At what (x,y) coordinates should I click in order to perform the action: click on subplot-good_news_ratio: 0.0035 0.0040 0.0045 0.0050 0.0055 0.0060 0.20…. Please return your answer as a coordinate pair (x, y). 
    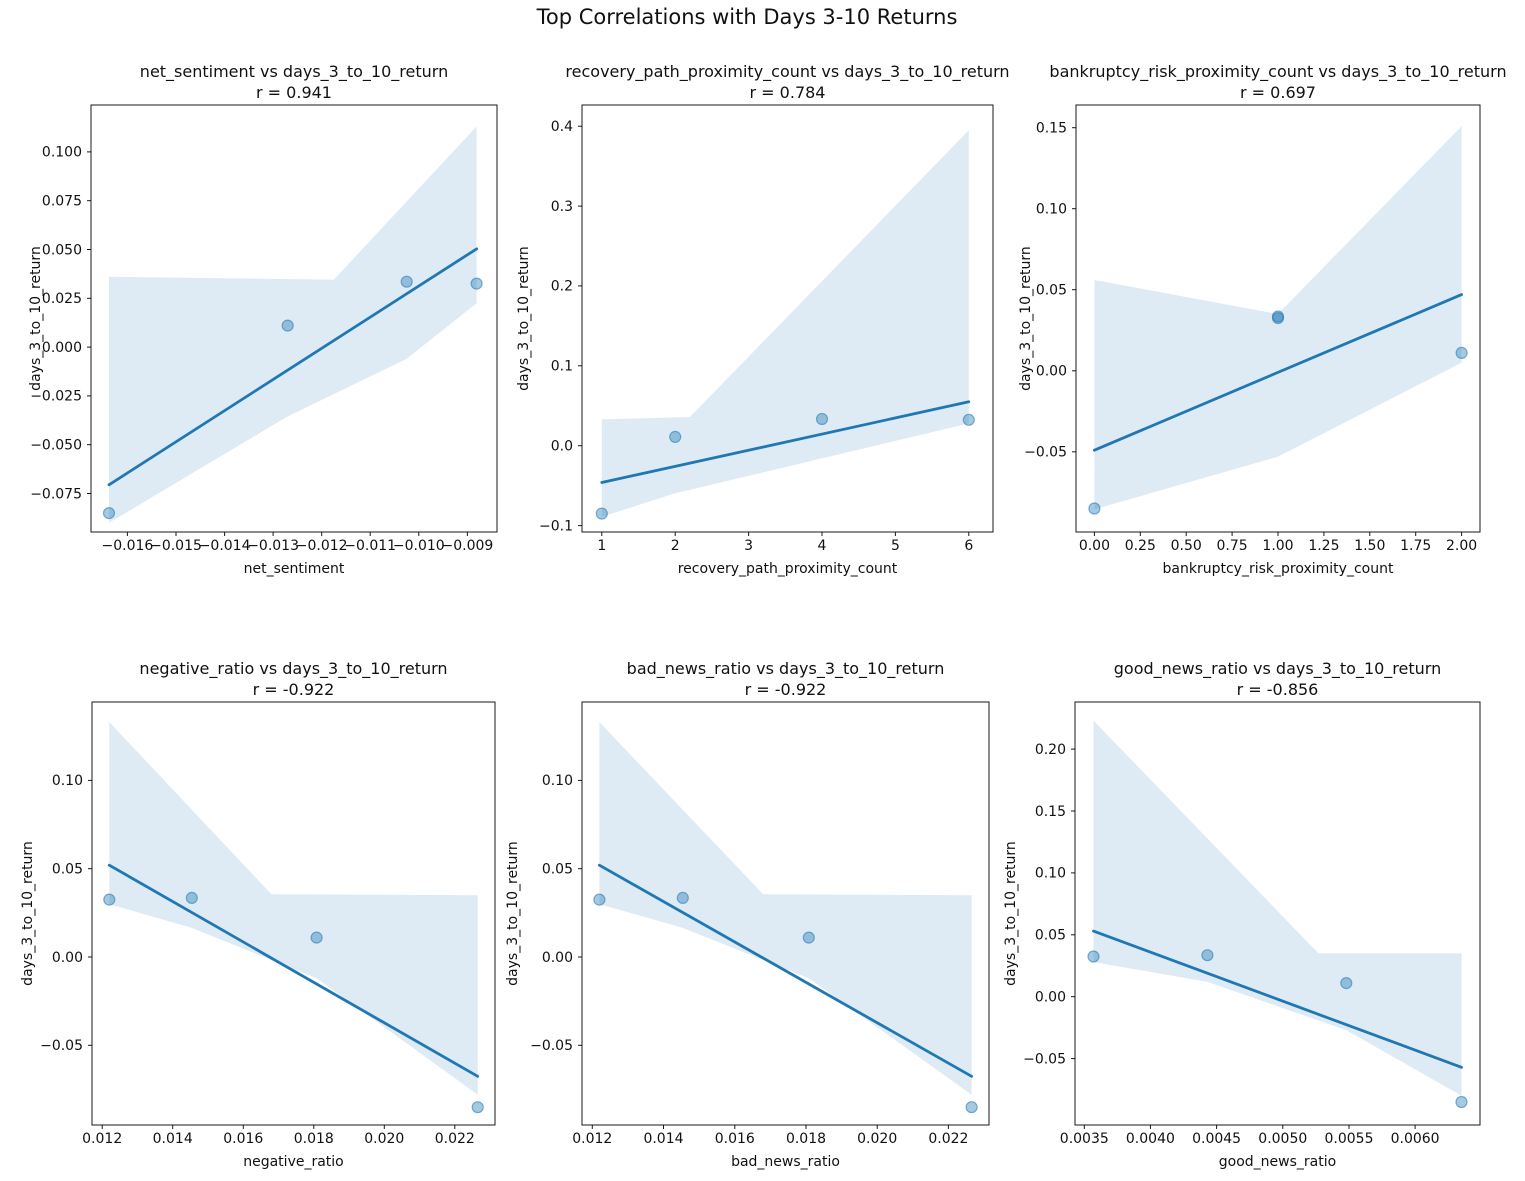
    Looking at the image, I should click on (1242, 914).